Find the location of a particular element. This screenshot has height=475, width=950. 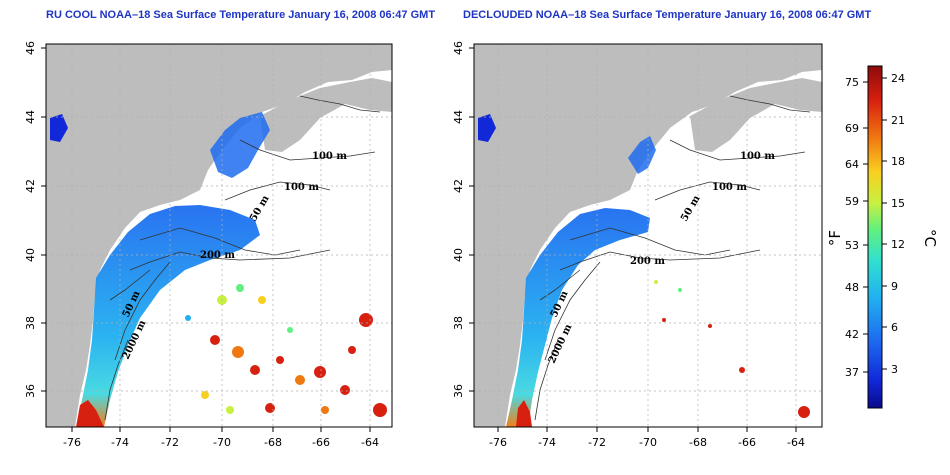

fahrenheit-tick: 42 is located at coordinates (852, 334).